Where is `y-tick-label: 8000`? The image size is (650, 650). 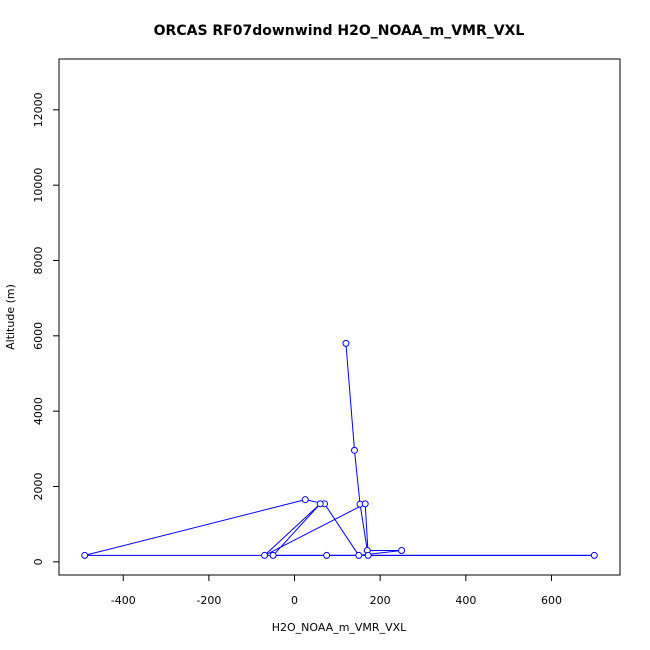
y-tick-label: 8000 is located at coordinates (38, 261).